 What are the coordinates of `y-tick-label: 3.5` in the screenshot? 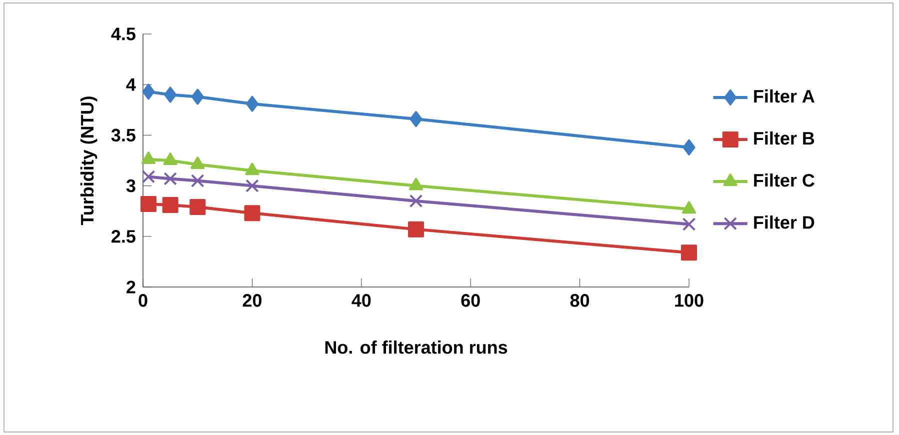 It's located at (123, 135).